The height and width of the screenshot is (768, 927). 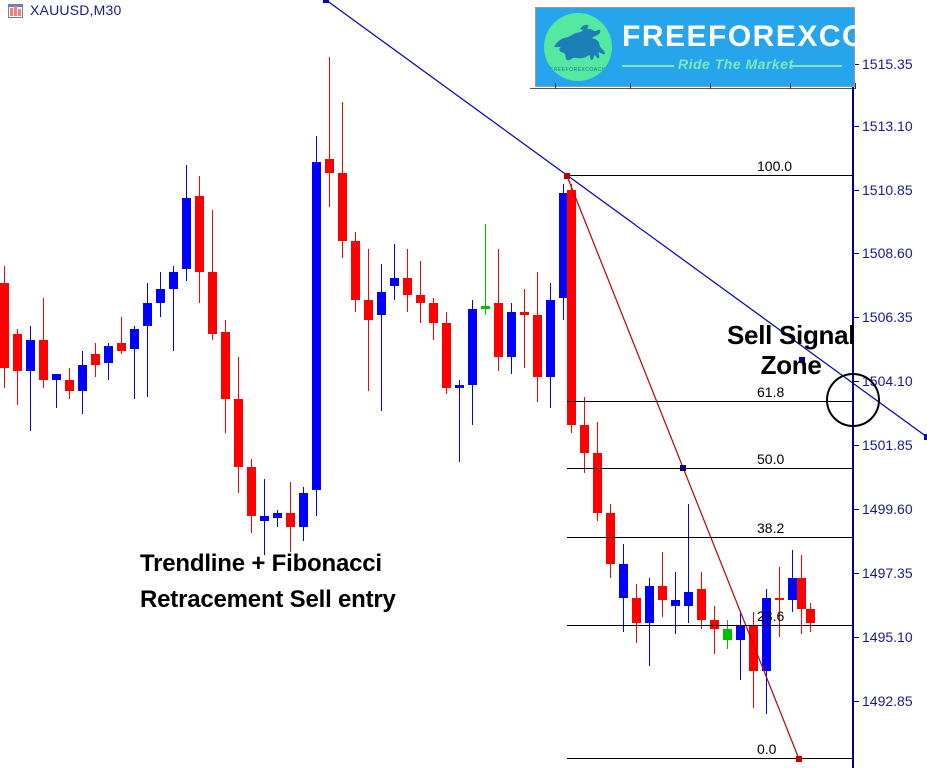 I want to click on price-axis-label: 1510.85, so click(x=887, y=190).